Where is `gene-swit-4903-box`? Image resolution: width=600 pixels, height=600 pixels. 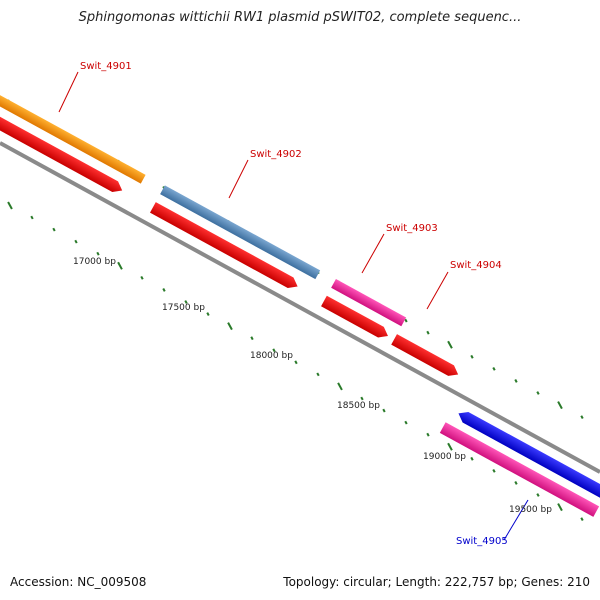 gene-swit-4903-box is located at coordinates (369, 303).